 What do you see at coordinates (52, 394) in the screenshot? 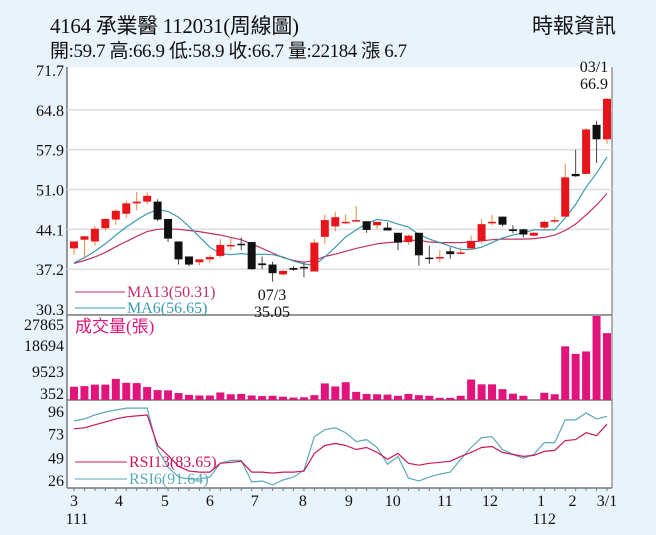
I see `svg-text: 352` at bounding box center [52, 394].